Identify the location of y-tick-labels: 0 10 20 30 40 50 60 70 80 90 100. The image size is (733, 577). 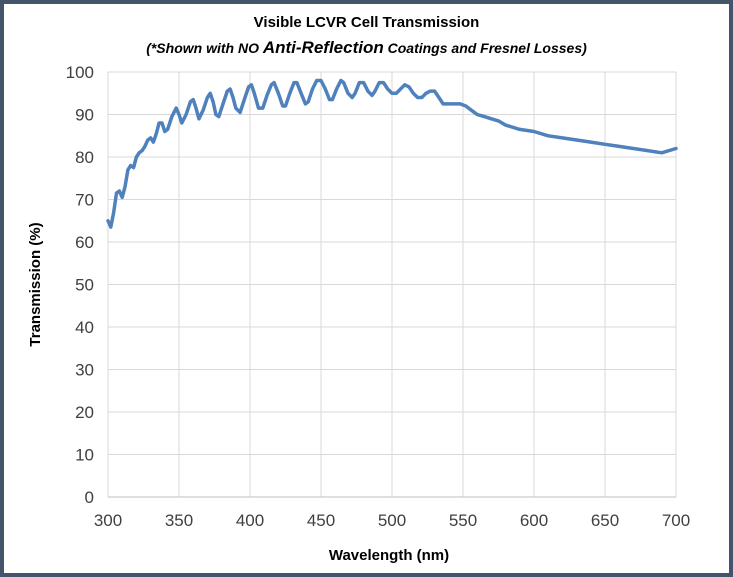
(80, 285).